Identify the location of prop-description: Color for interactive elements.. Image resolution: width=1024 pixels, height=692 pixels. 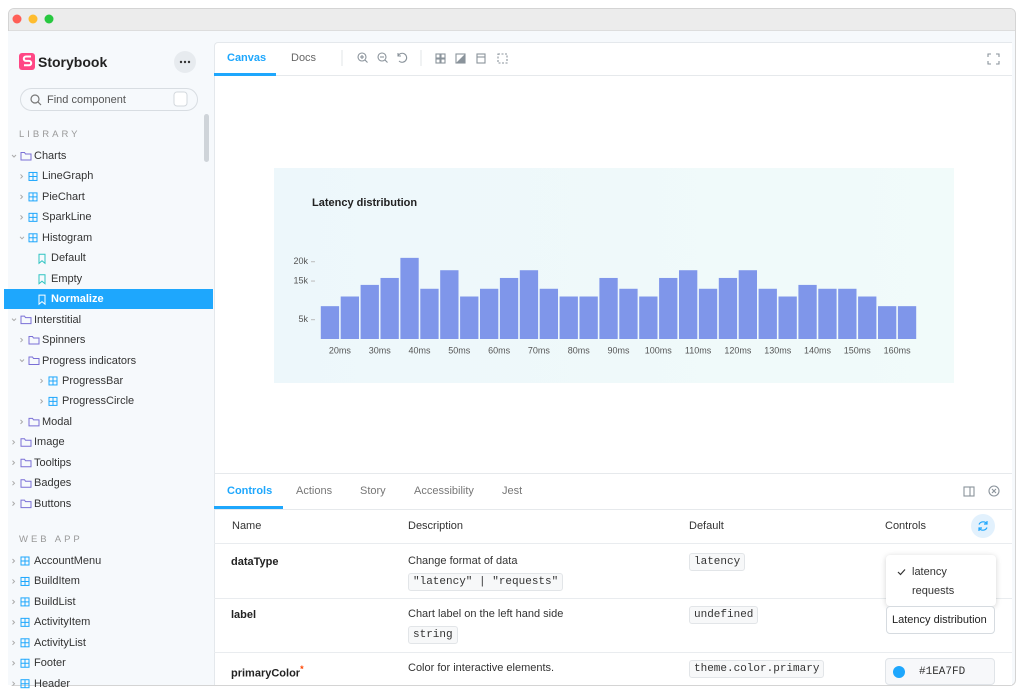
(481, 668).